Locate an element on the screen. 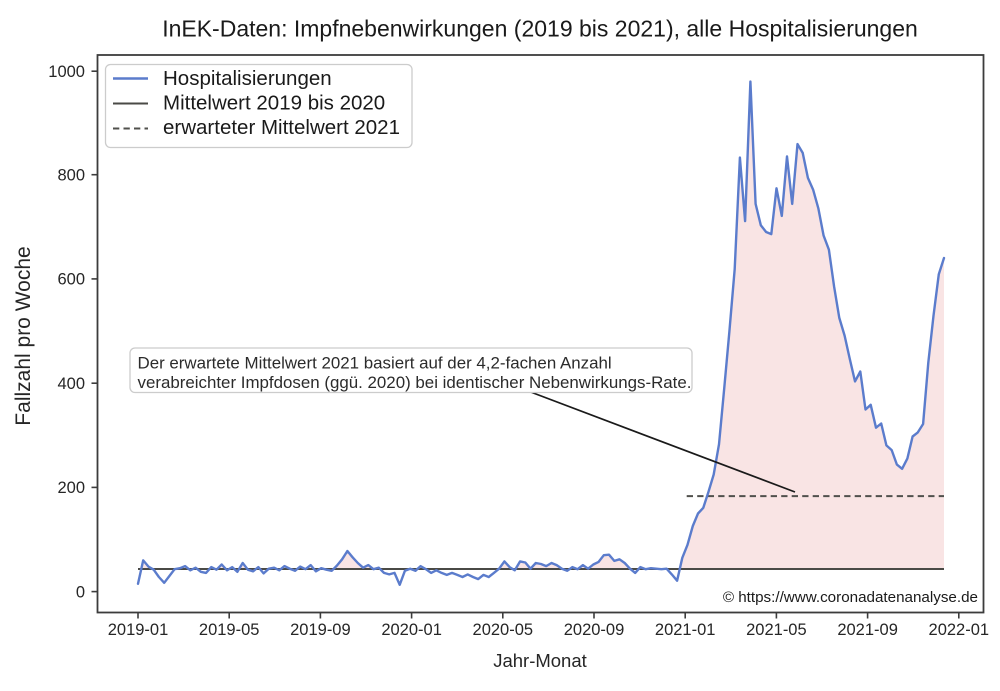 This screenshot has width=1000, height=691. svg-text: 2019-01 is located at coordinates (138, 630).